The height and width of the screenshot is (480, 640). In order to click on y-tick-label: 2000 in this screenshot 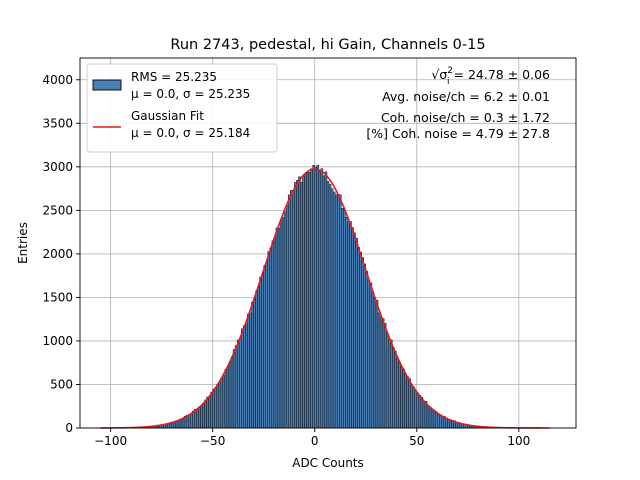, I will do `click(57, 254)`.